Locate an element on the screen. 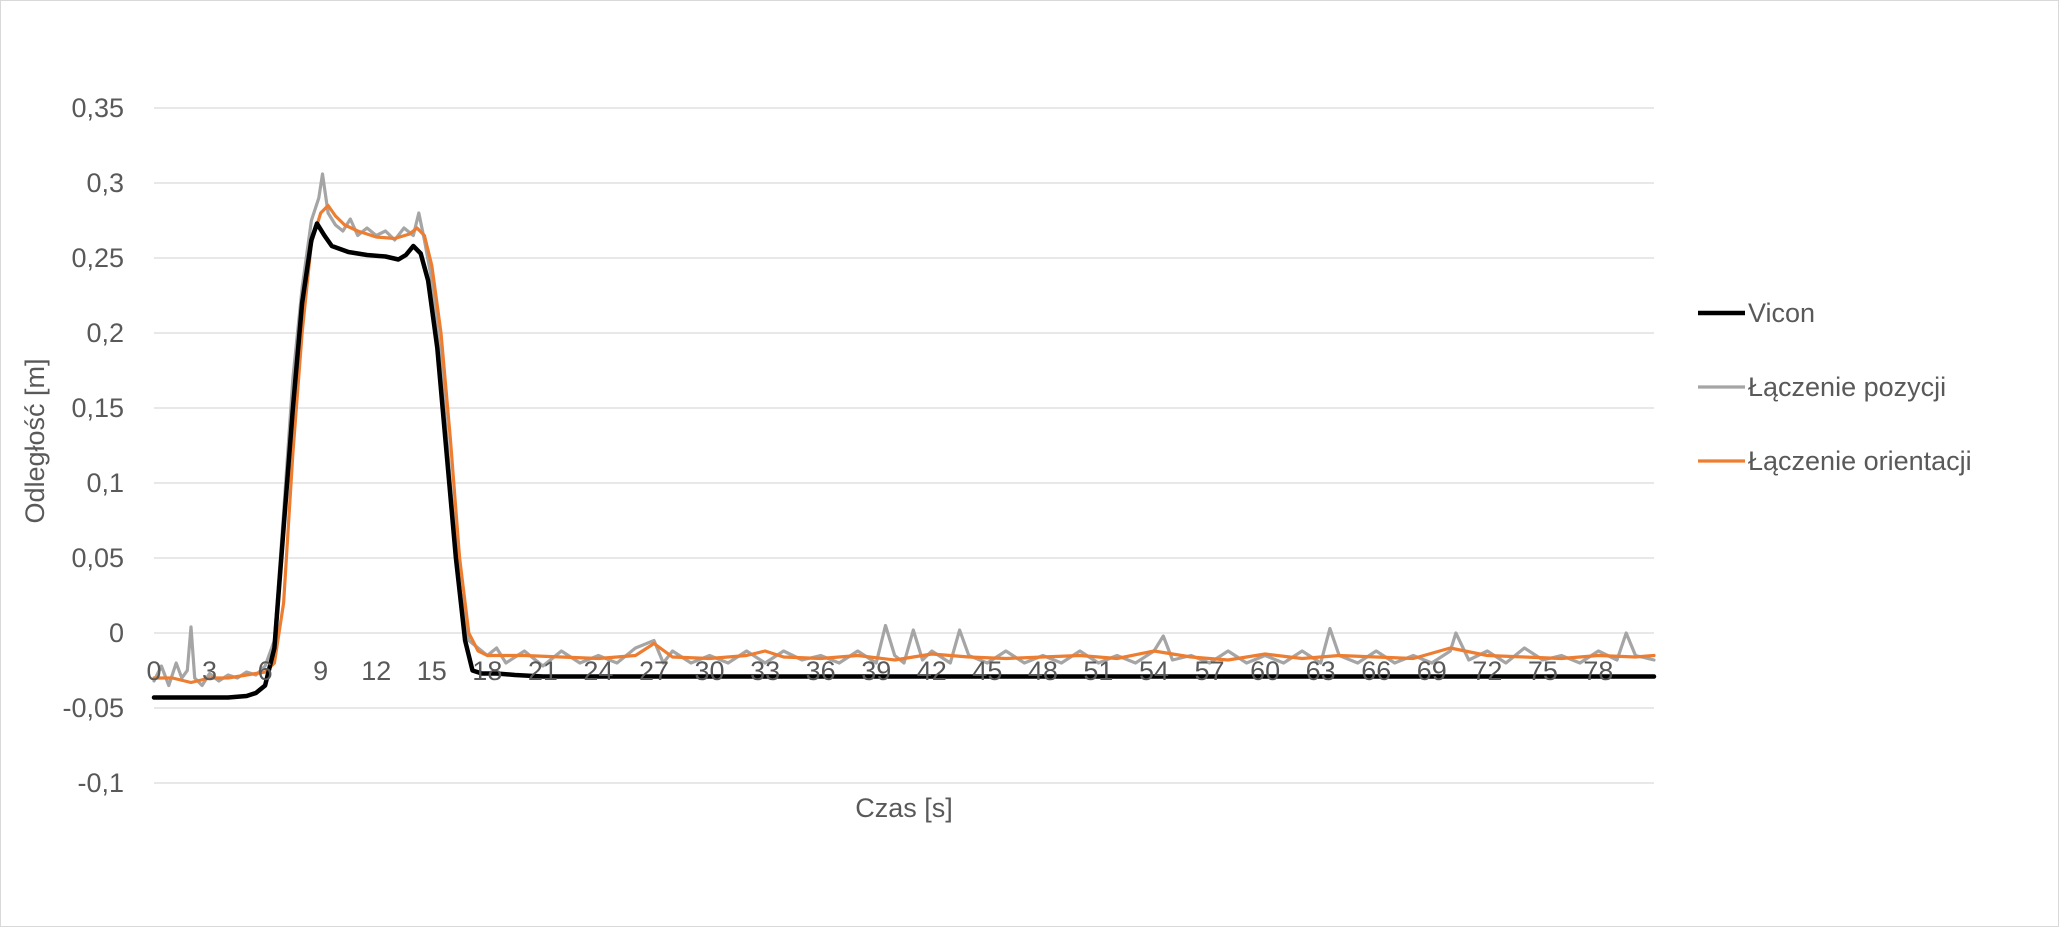 The width and height of the screenshot is (2059, 928). y-tick-label: -0,05 is located at coordinates (93, 708).